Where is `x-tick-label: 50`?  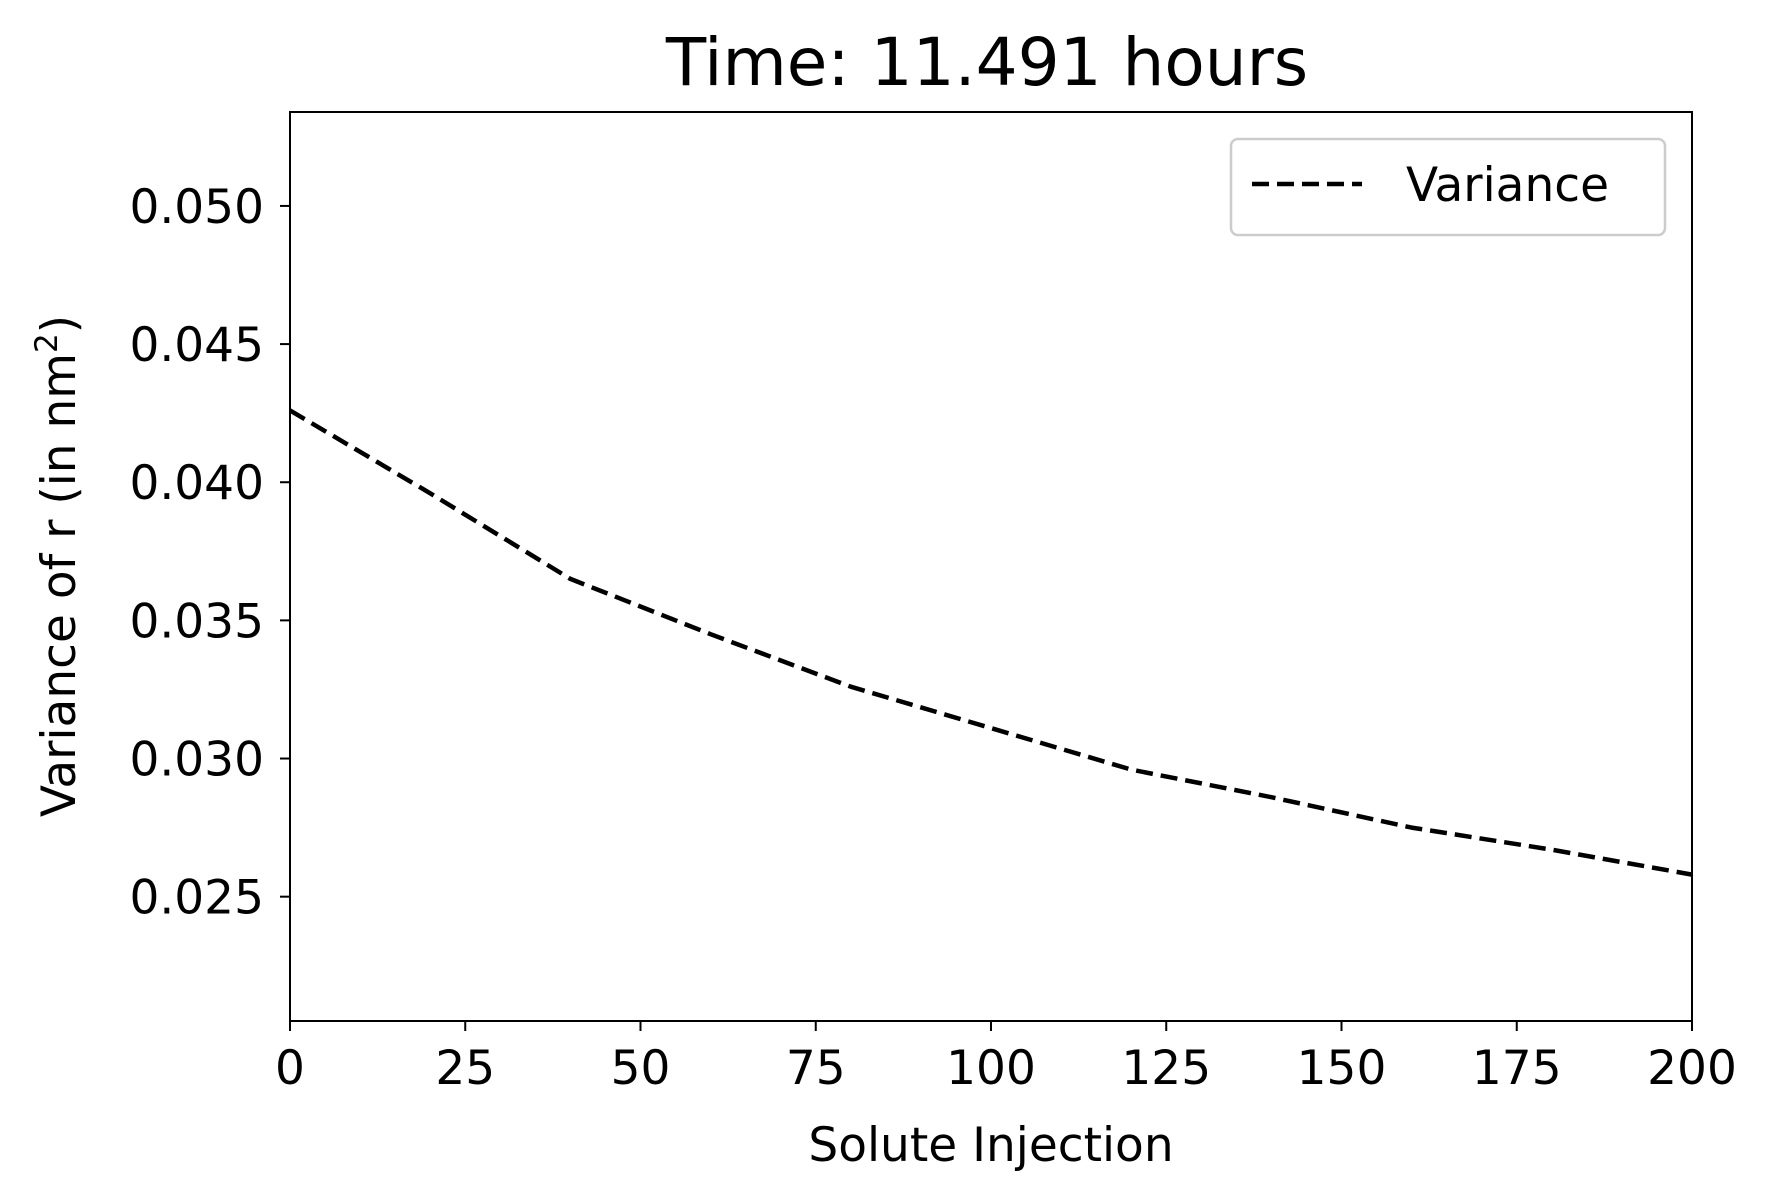 x-tick-label: 50 is located at coordinates (641, 1068).